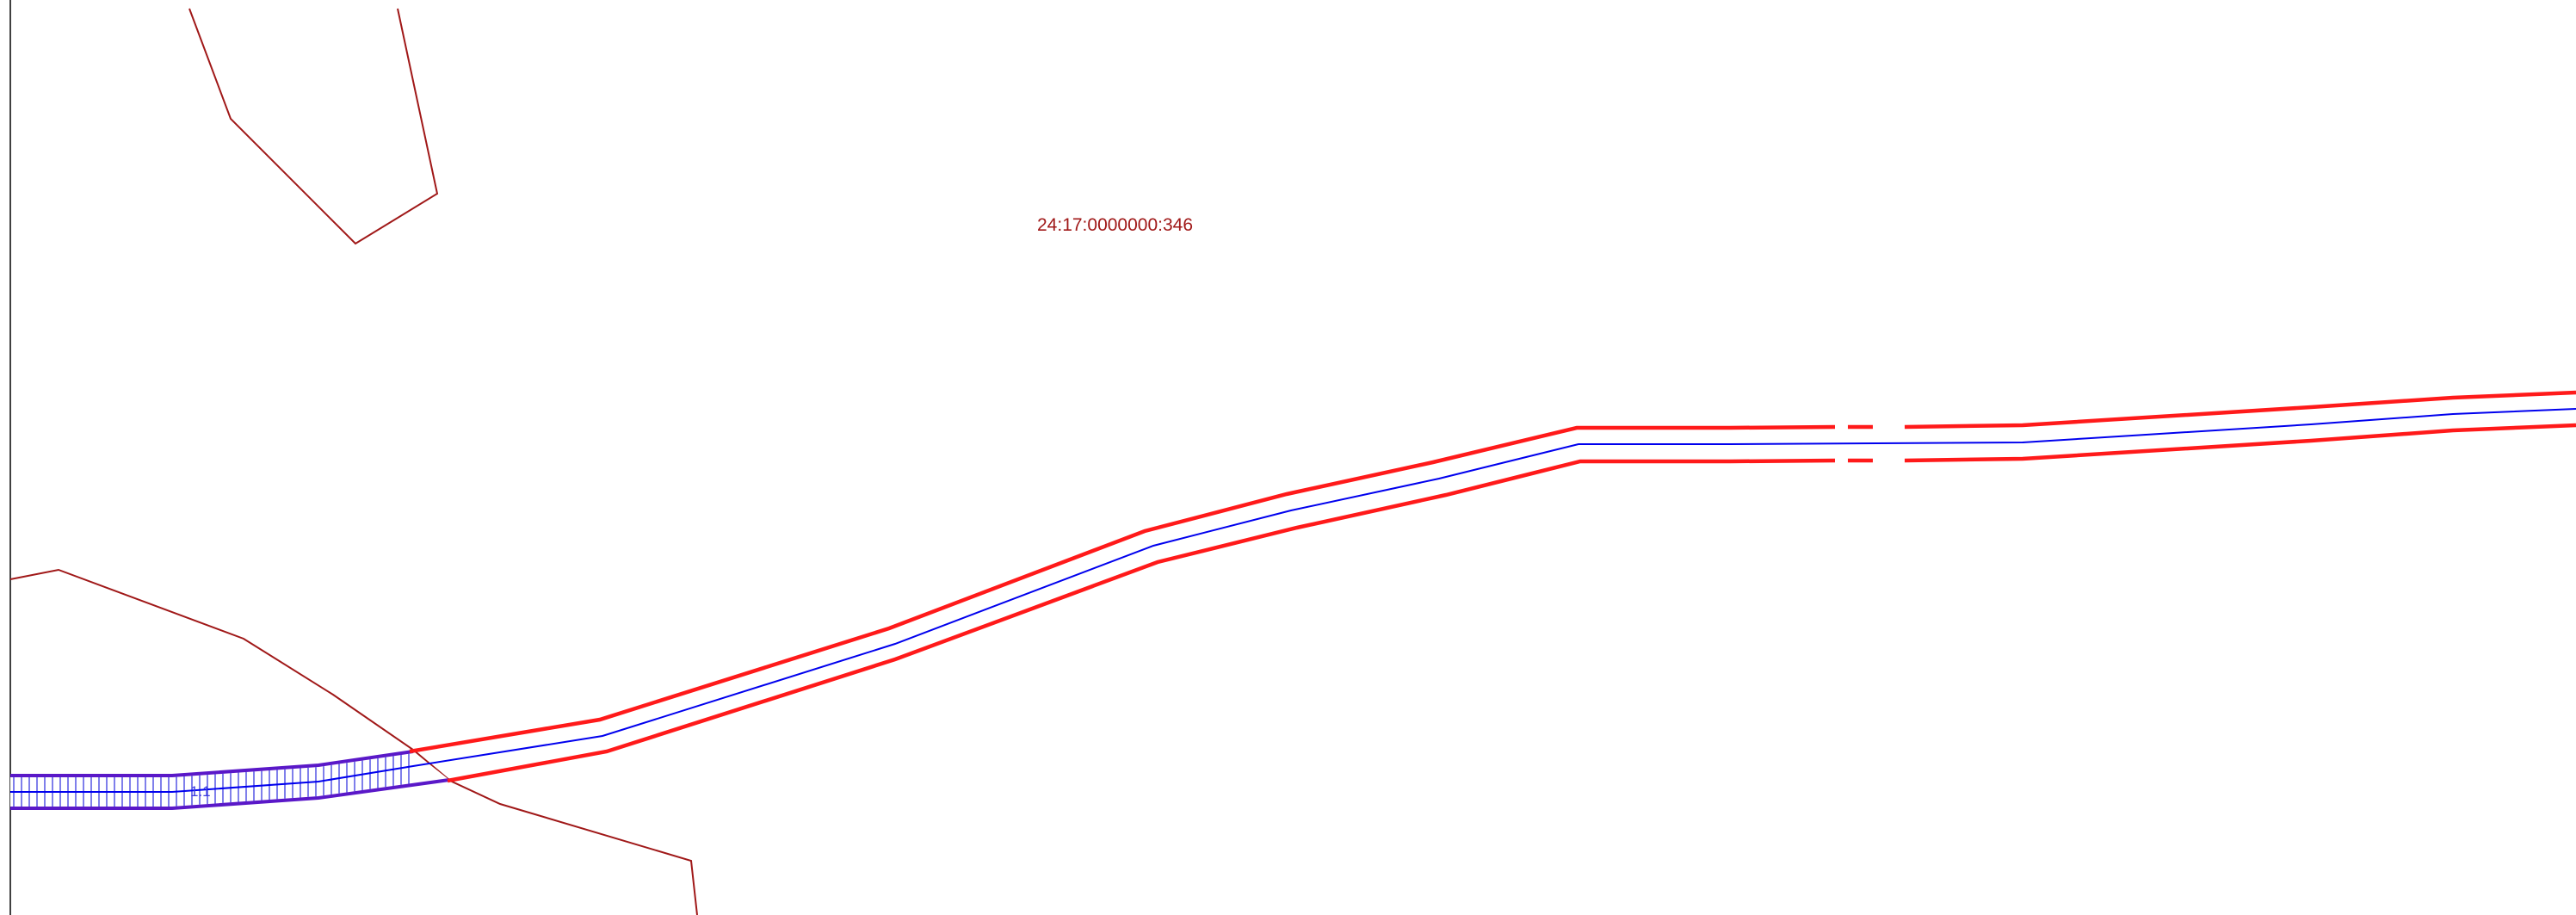  What do you see at coordinates (1115, 225) in the screenshot?
I see `parcel-number-label: 24:17:0000000:346` at bounding box center [1115, 225].